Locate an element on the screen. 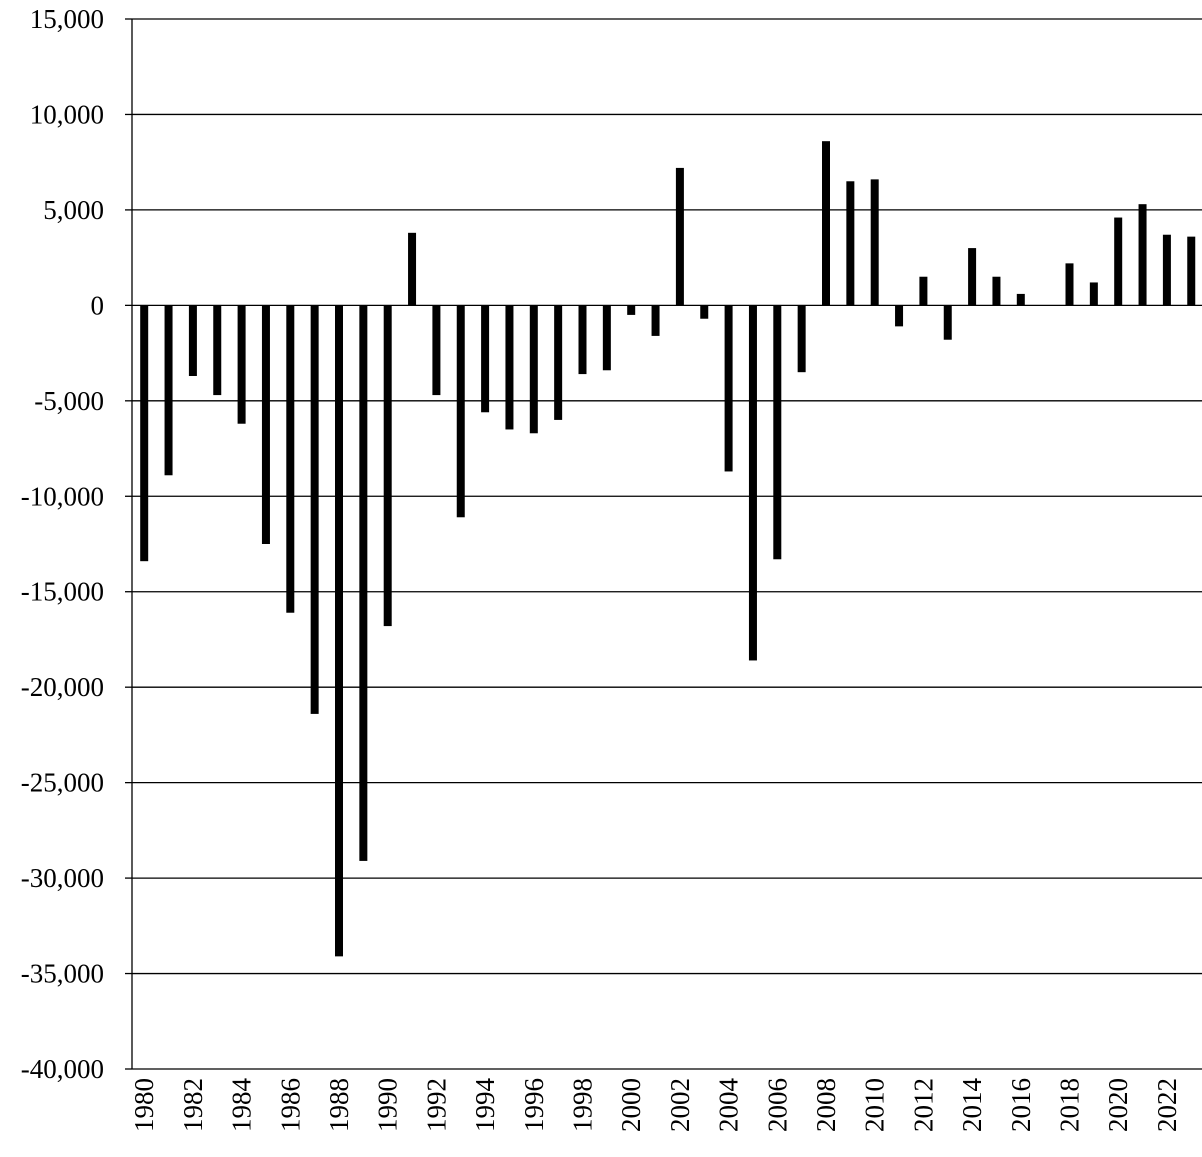  x-tick-label-1992: 1992 is located at coordinates (436, 1105).